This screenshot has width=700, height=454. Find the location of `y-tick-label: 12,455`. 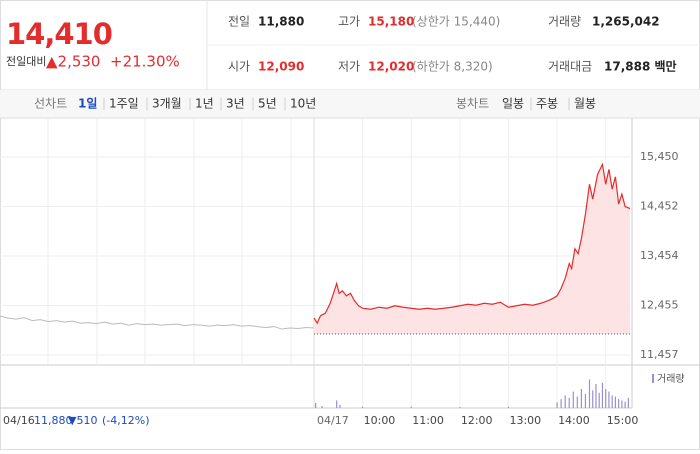

y-tick-label: 12,455 is located at coordinates (659, 304).